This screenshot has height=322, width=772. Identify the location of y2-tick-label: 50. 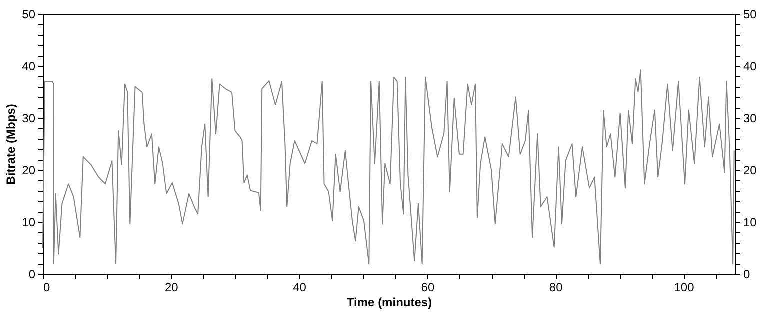
(751, 15).